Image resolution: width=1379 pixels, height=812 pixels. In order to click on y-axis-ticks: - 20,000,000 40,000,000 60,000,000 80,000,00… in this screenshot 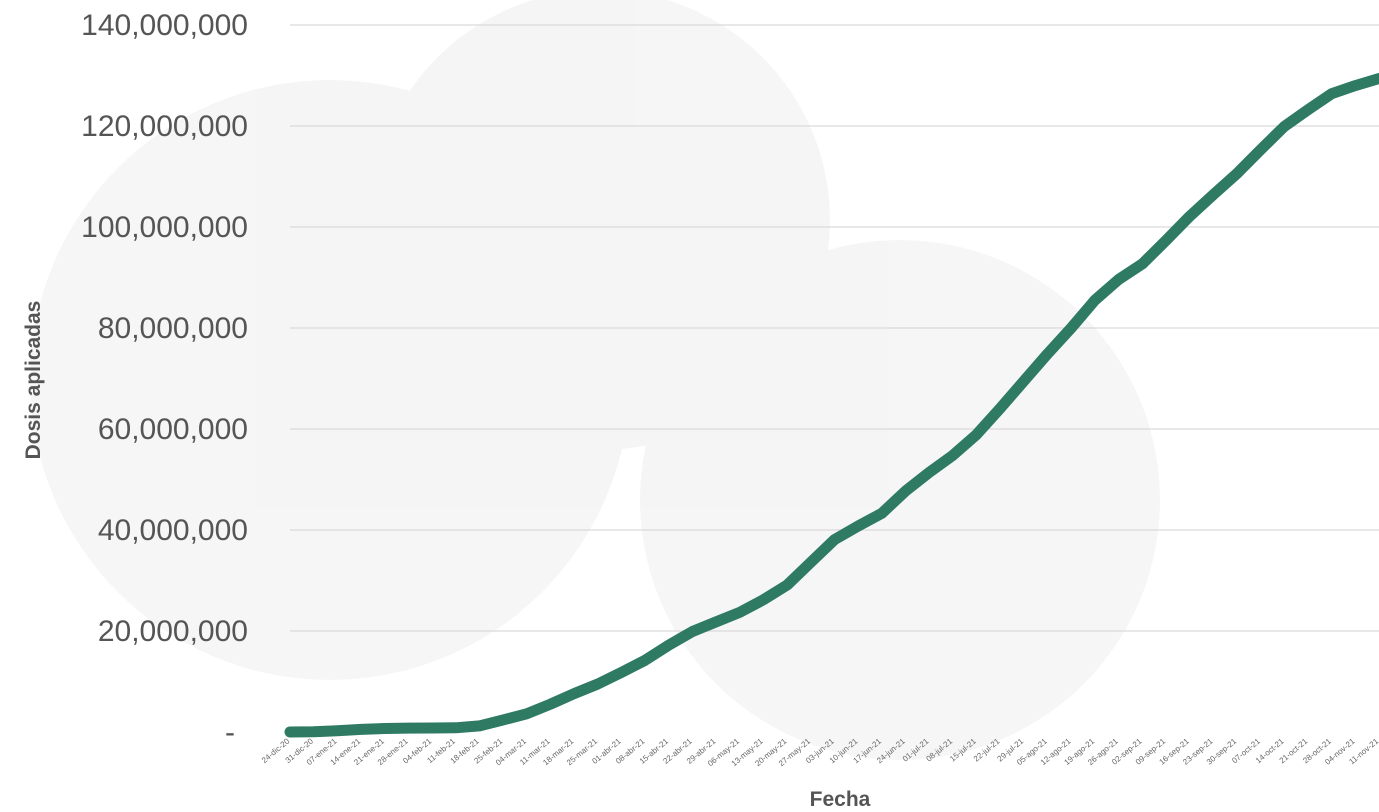, I will do `click(164, 379)`.